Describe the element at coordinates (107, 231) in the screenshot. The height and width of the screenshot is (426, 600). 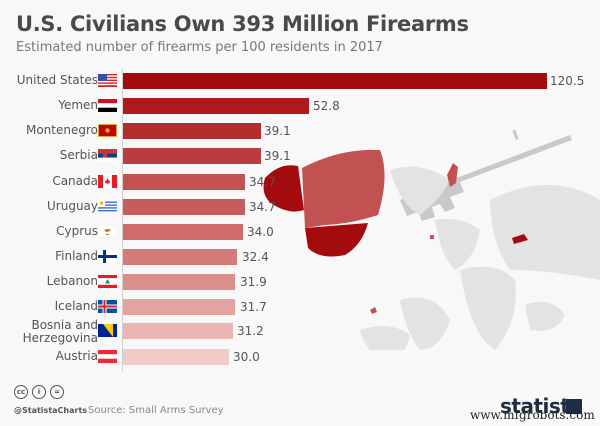
I see `cyprus-flag-icon` at that location.